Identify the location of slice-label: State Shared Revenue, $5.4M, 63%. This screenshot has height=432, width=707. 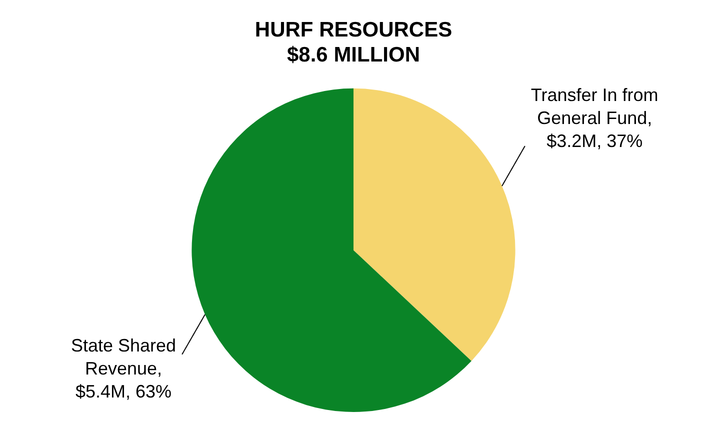
(123, 368).